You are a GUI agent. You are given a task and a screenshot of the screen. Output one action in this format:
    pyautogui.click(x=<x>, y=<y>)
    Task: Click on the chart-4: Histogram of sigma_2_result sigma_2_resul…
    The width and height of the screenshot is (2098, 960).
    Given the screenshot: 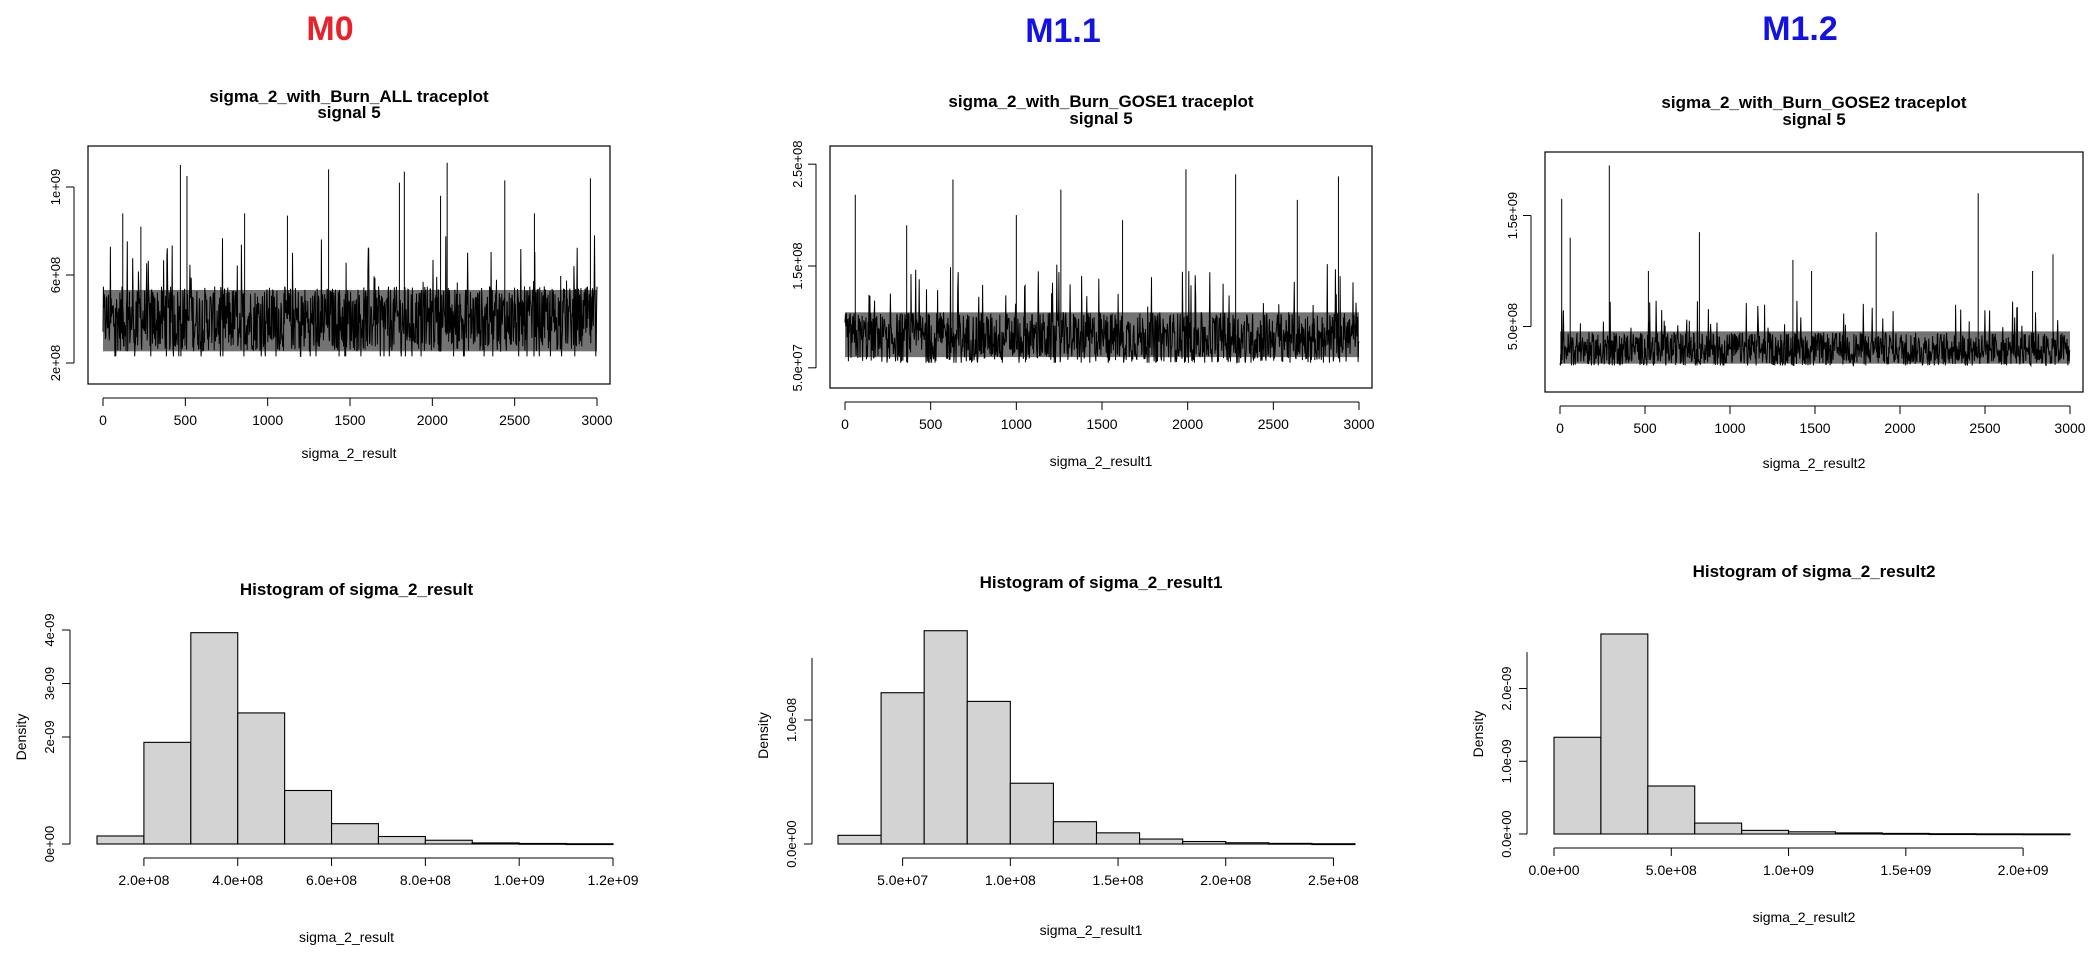 What is the action you would take?
    pyautogui.click(x=326, y=762)
    